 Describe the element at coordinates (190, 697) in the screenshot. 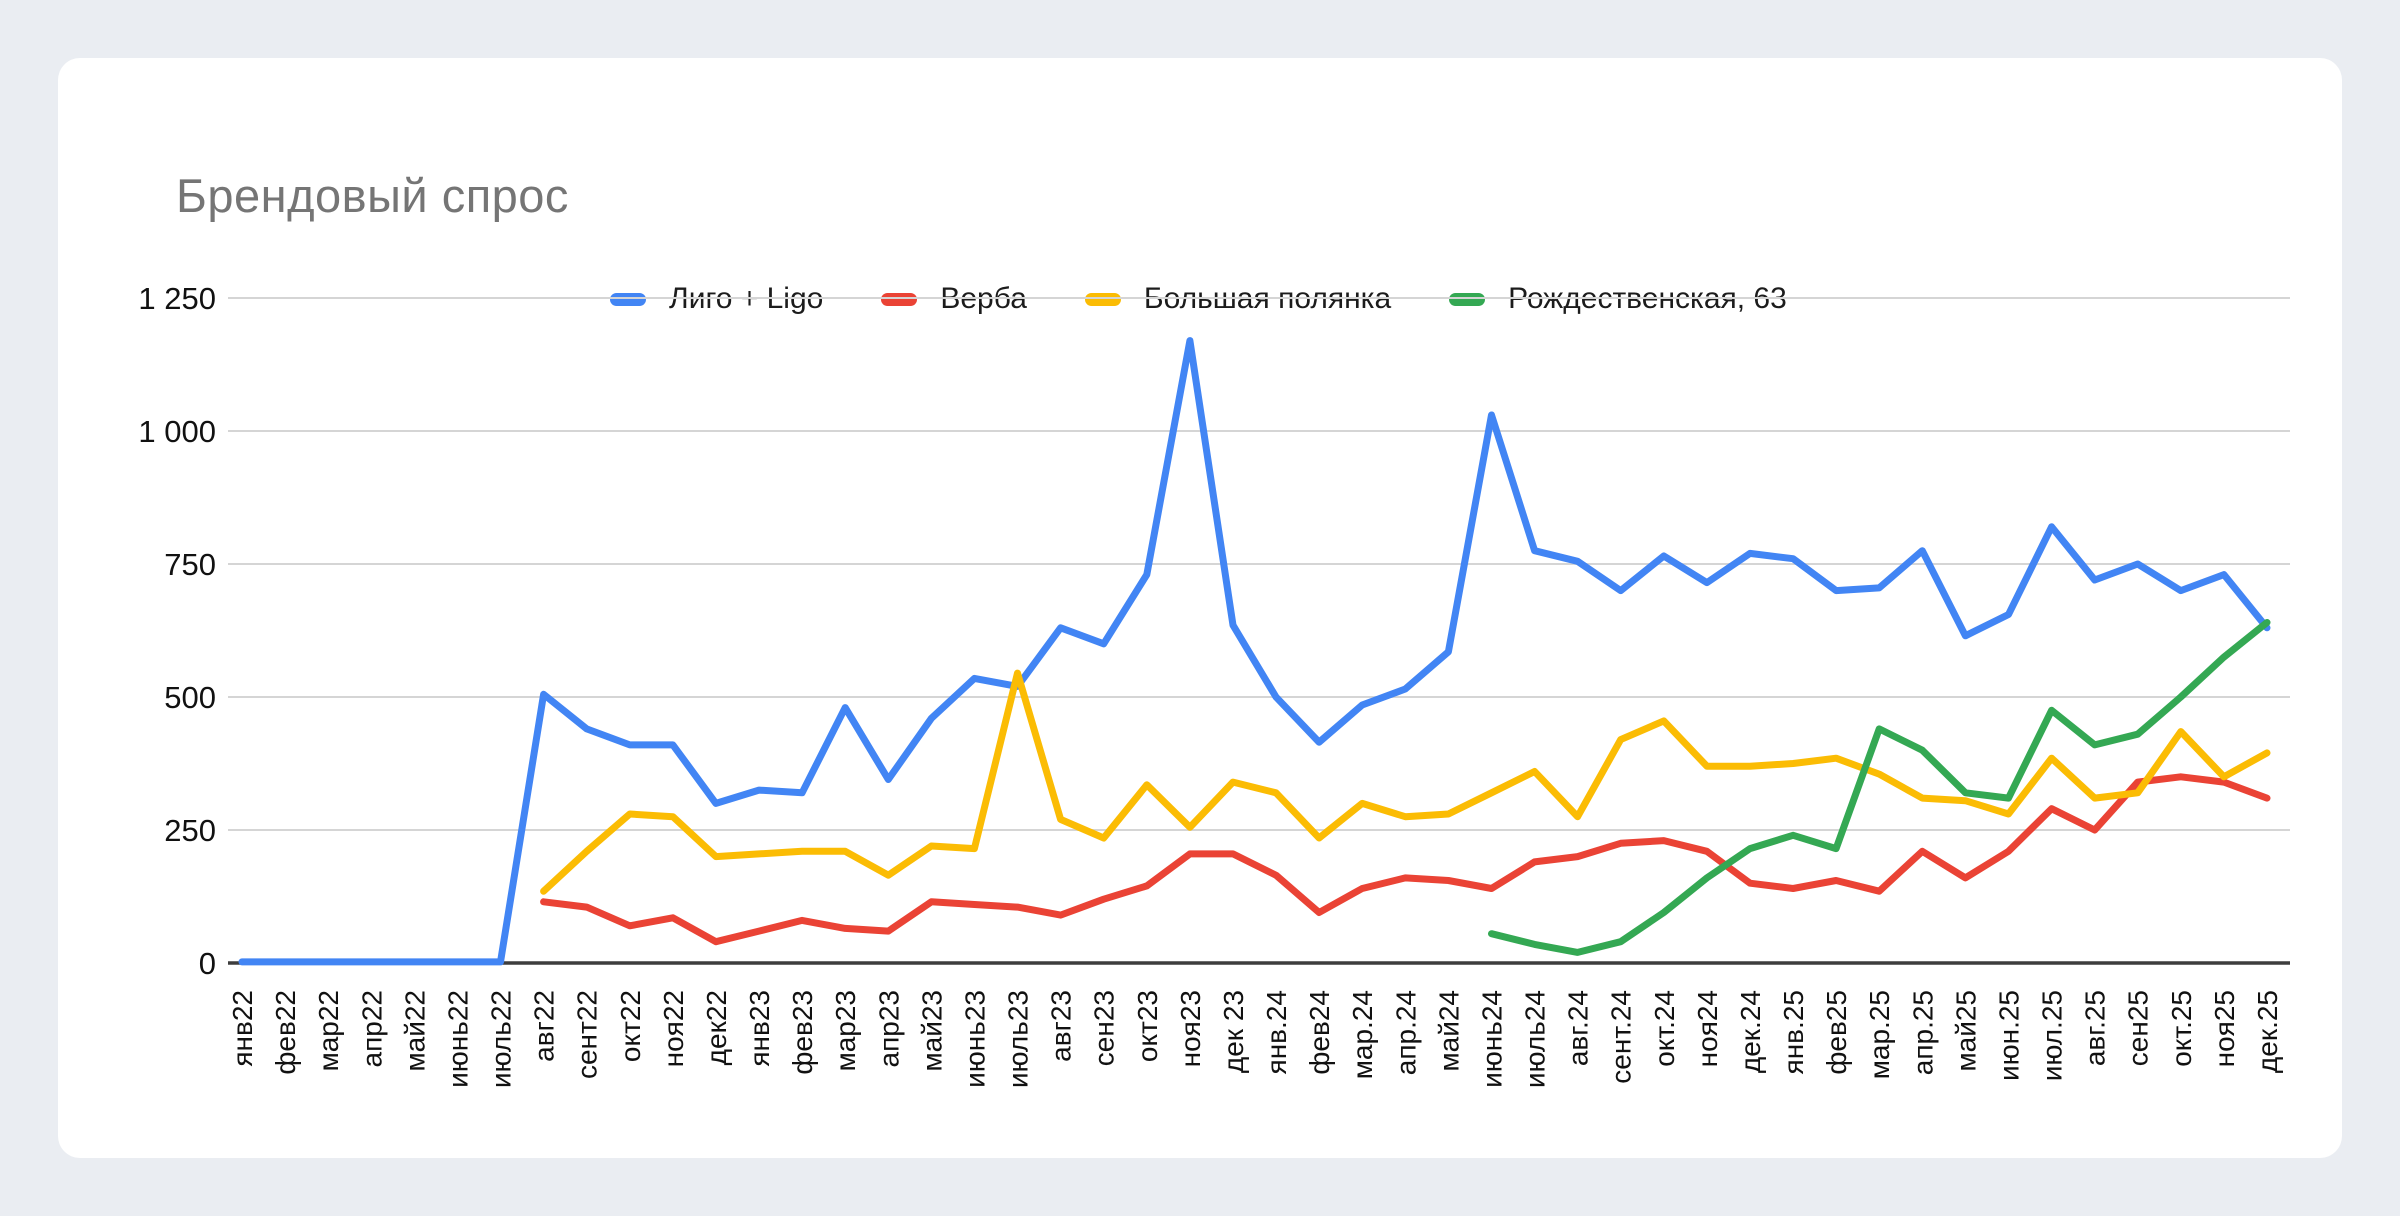

I see `y-axis-tick-label: 500` at that location.